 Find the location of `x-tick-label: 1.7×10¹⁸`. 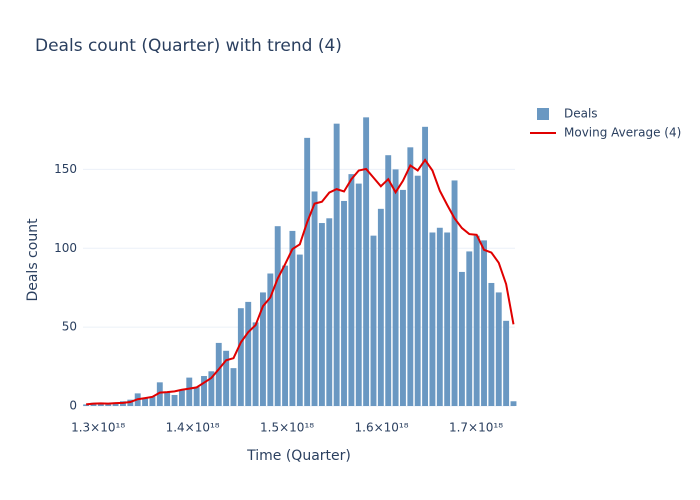

x-tick-label: 1.7×10¹⁸ is located at coordinates (476, 428).